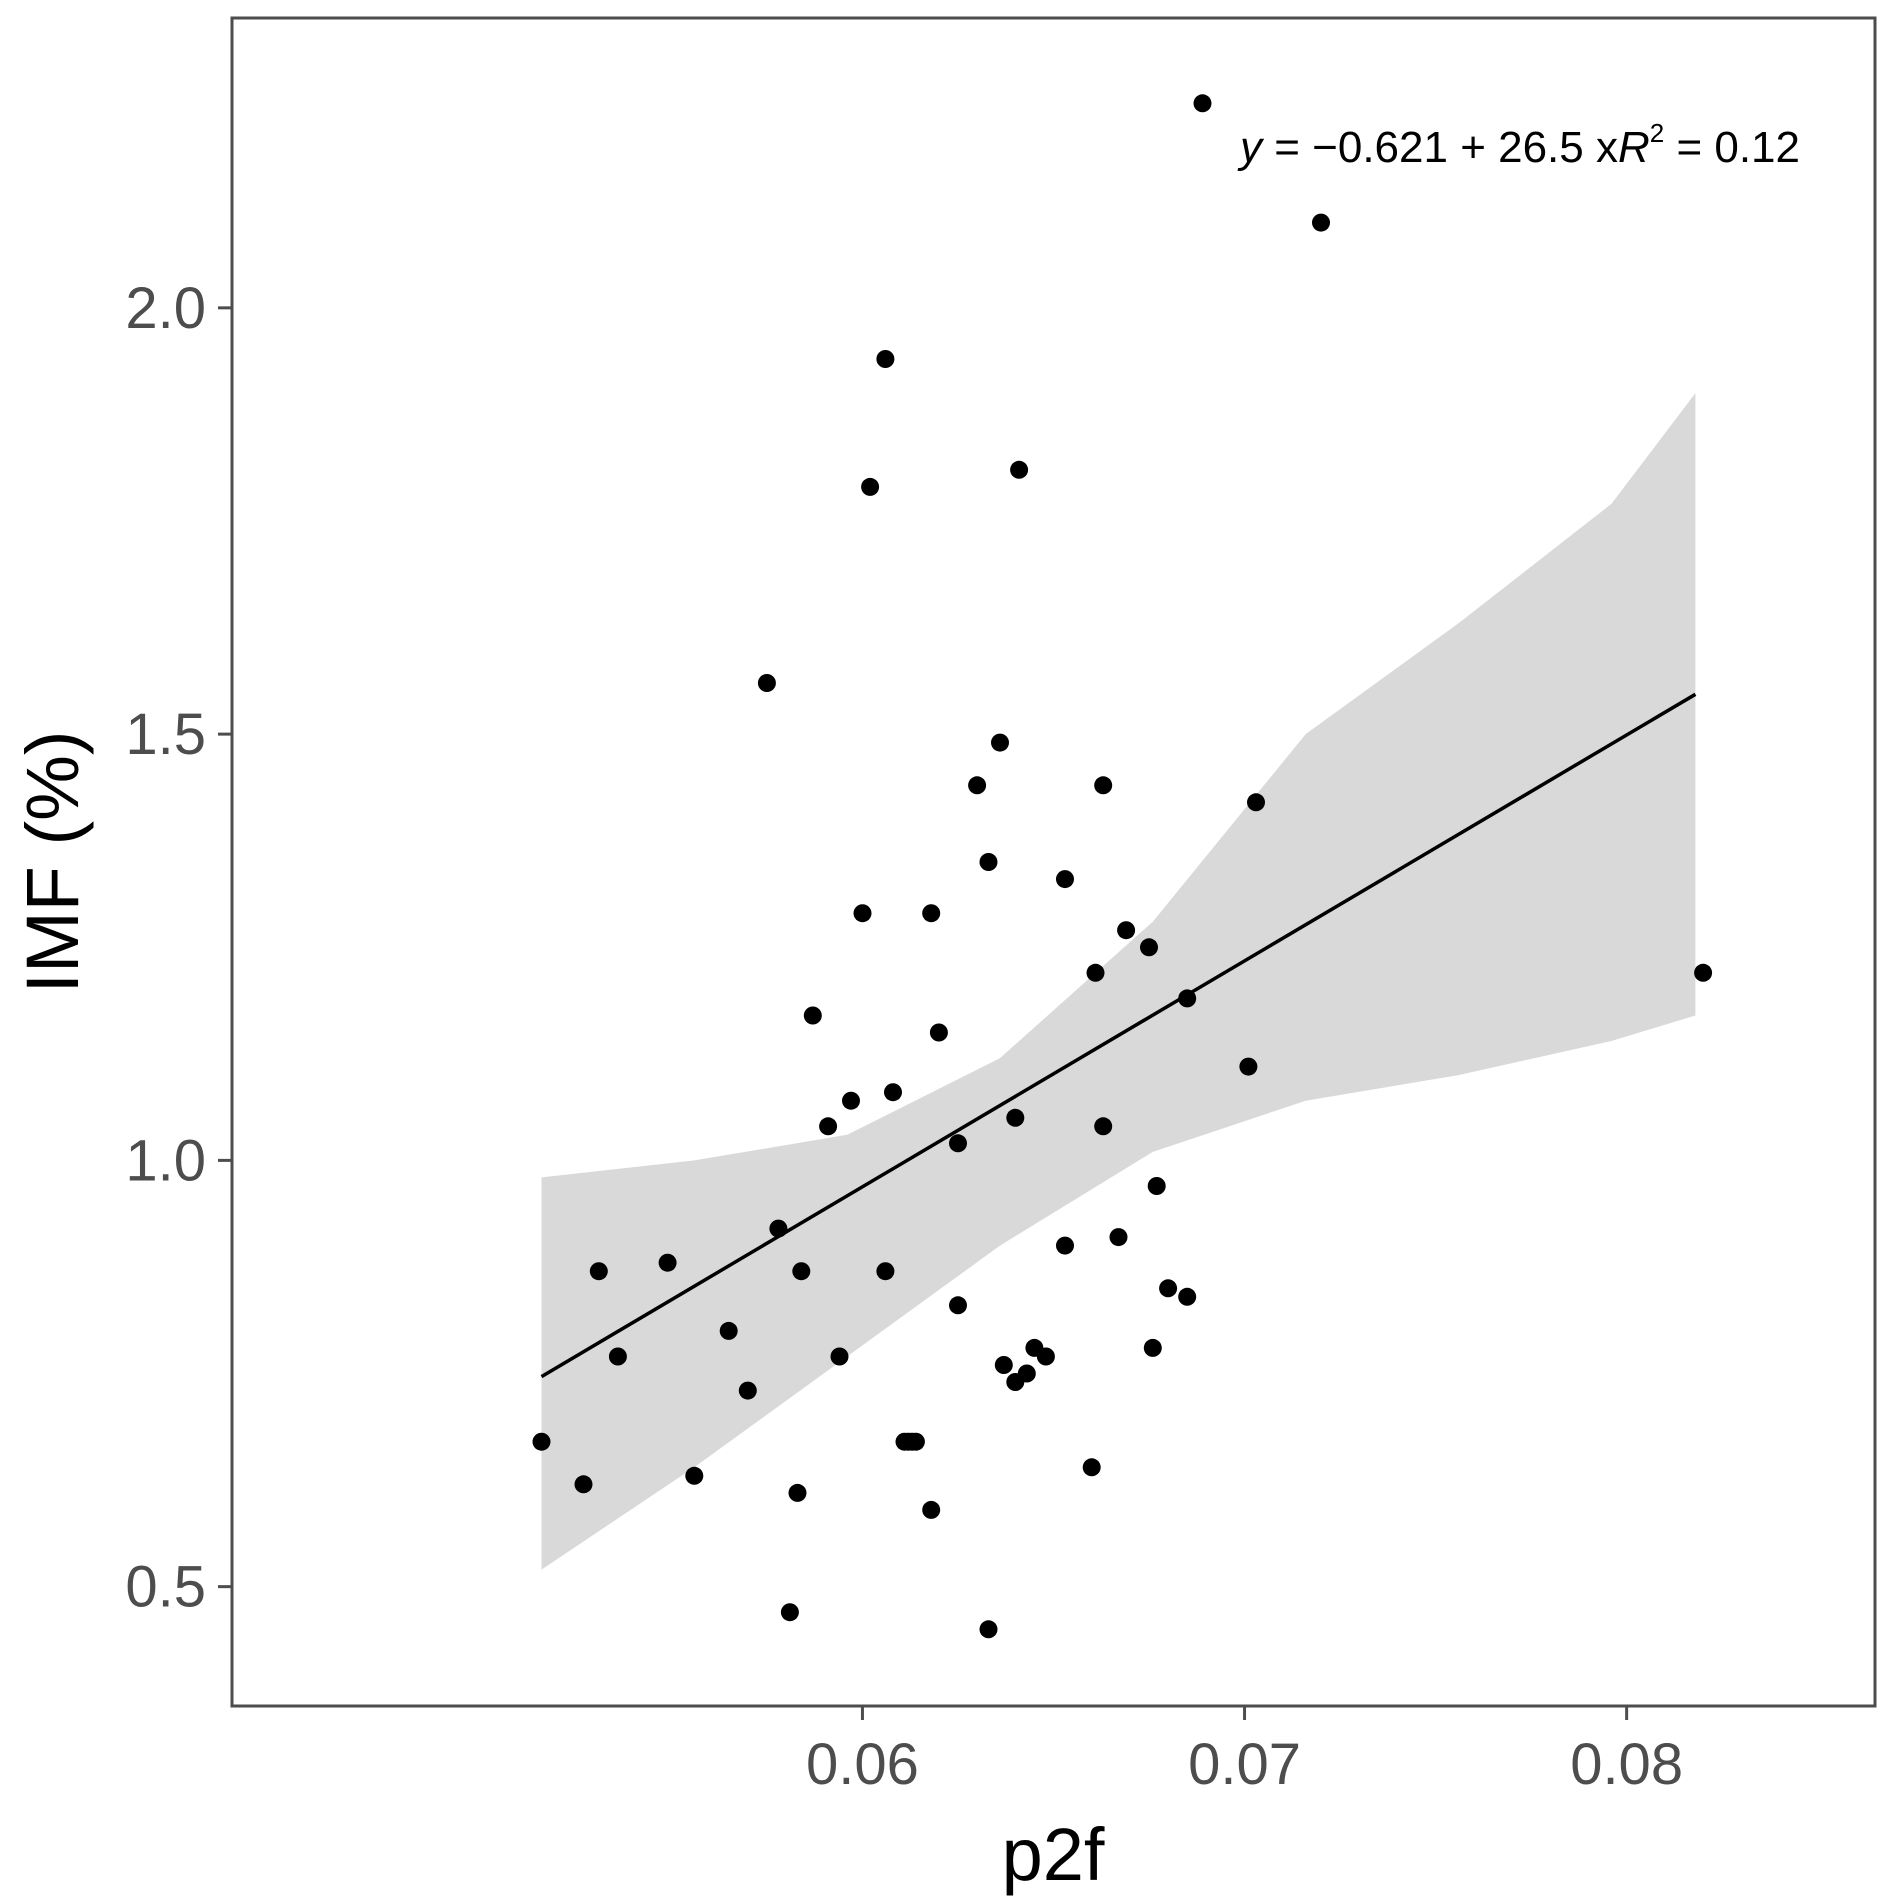  Describe the element at coordinates (165, 1160) in the screenshot. I see `y-tick-label: 1.0` at that location.